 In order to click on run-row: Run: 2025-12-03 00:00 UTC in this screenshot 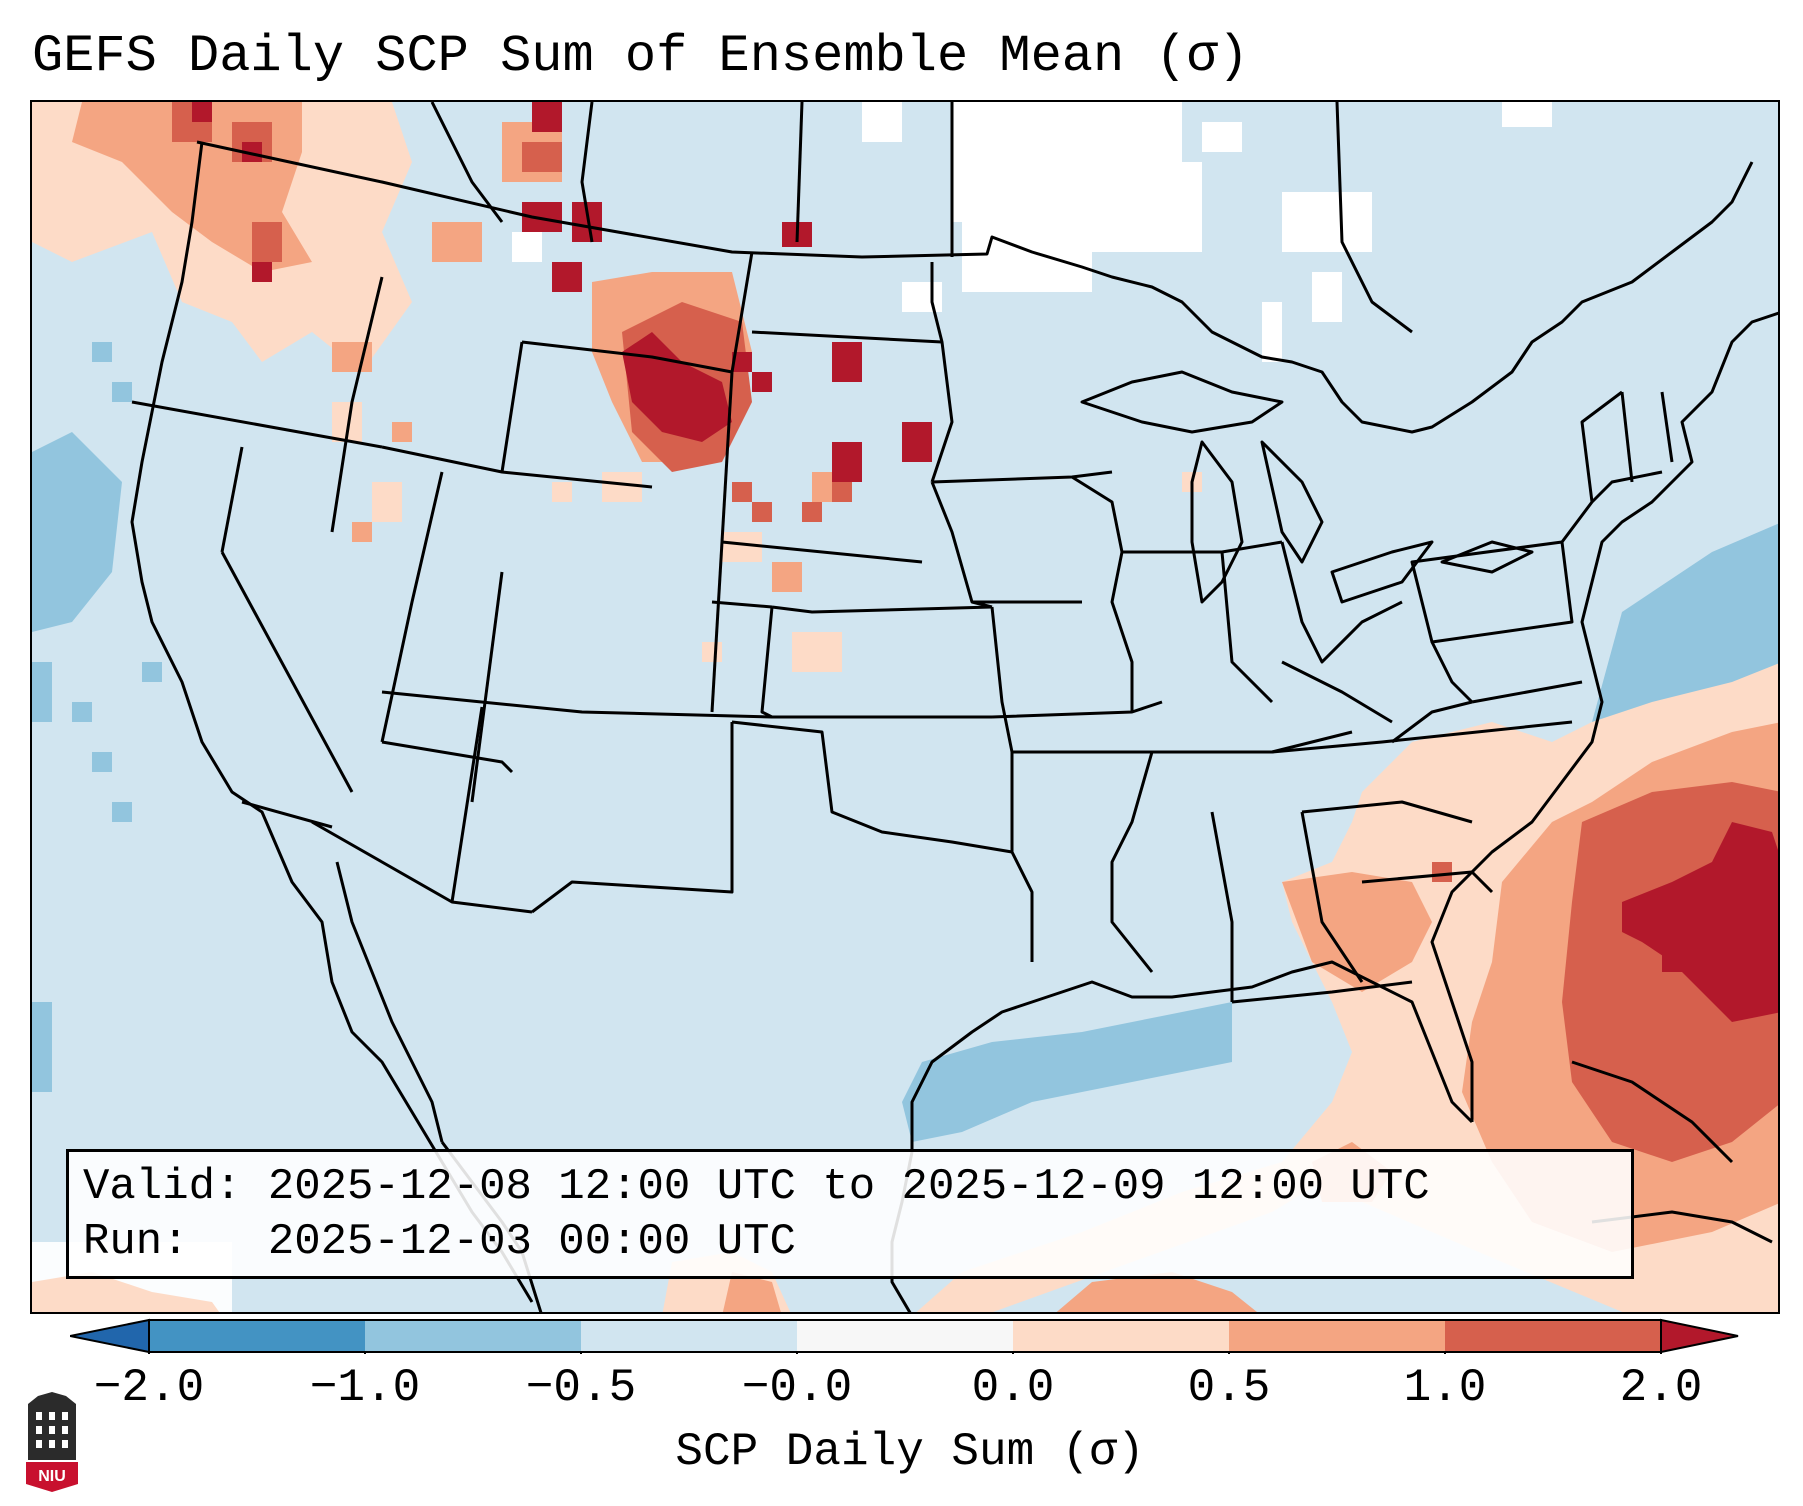, I will do `click(850, 1242)`.